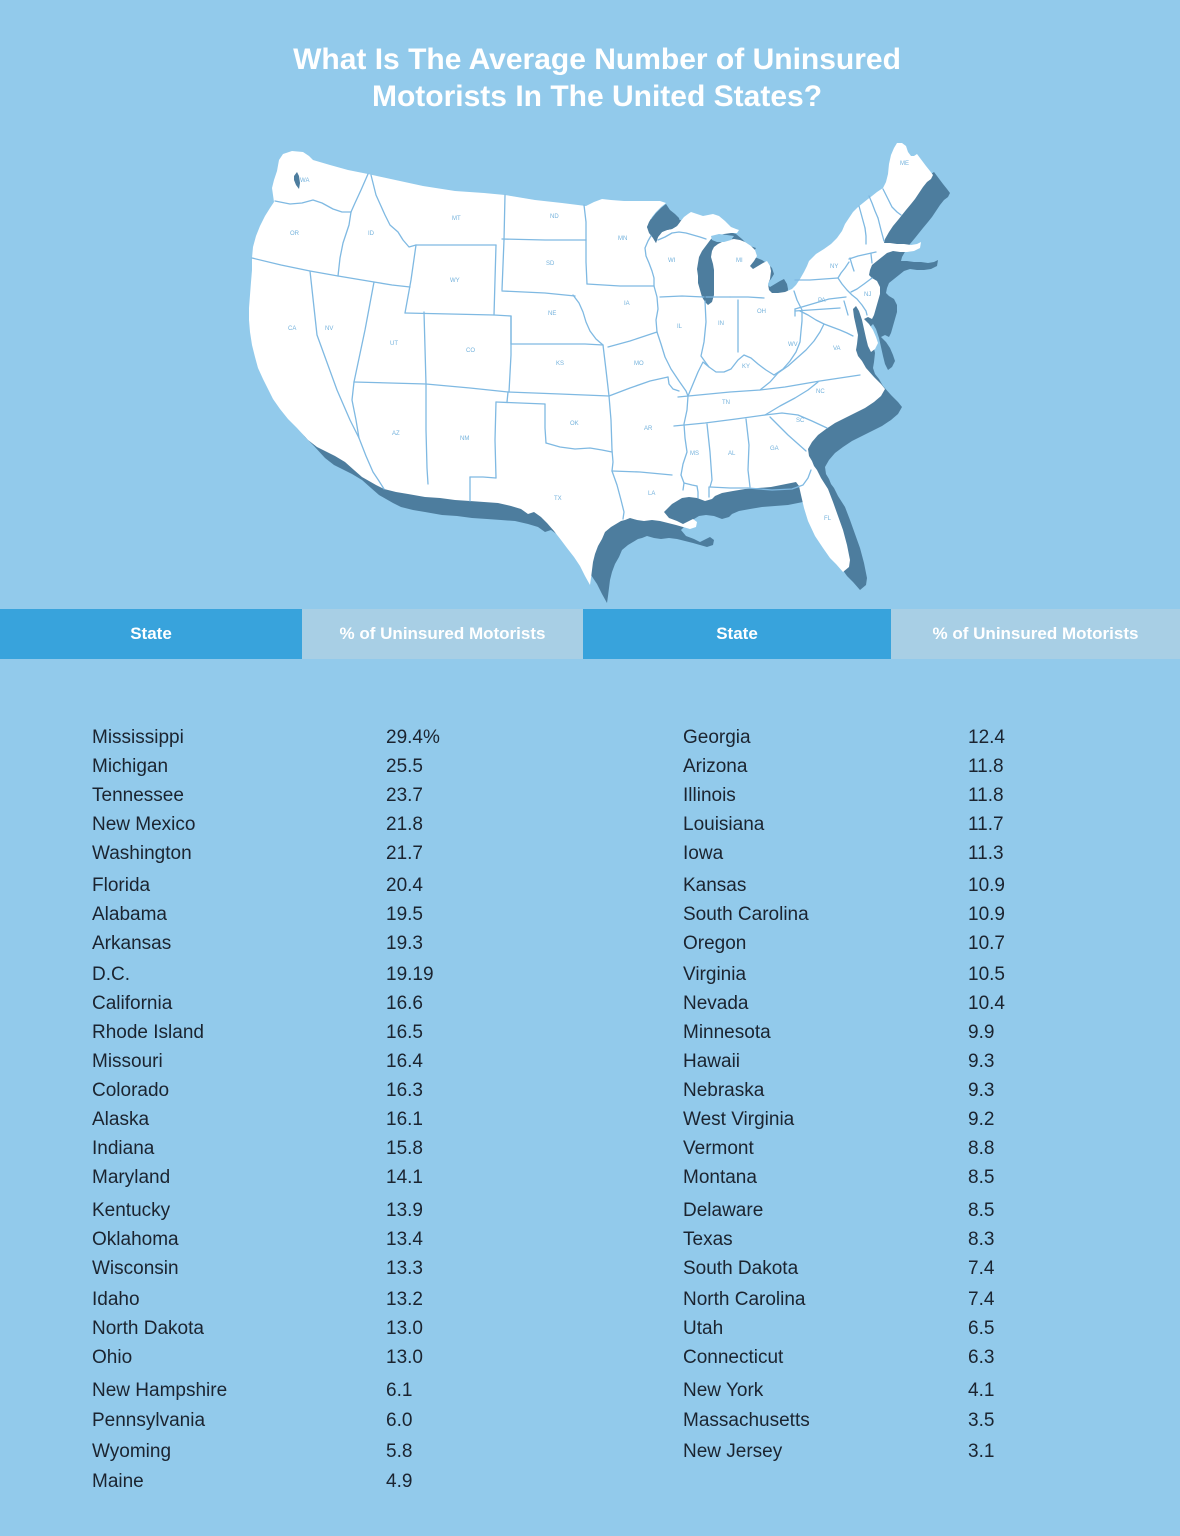 This screenshot has width=1180, height=1536. Describe the element at coordinates (800, 421) in the screenshot. I see `svg-text: SC` at that location.